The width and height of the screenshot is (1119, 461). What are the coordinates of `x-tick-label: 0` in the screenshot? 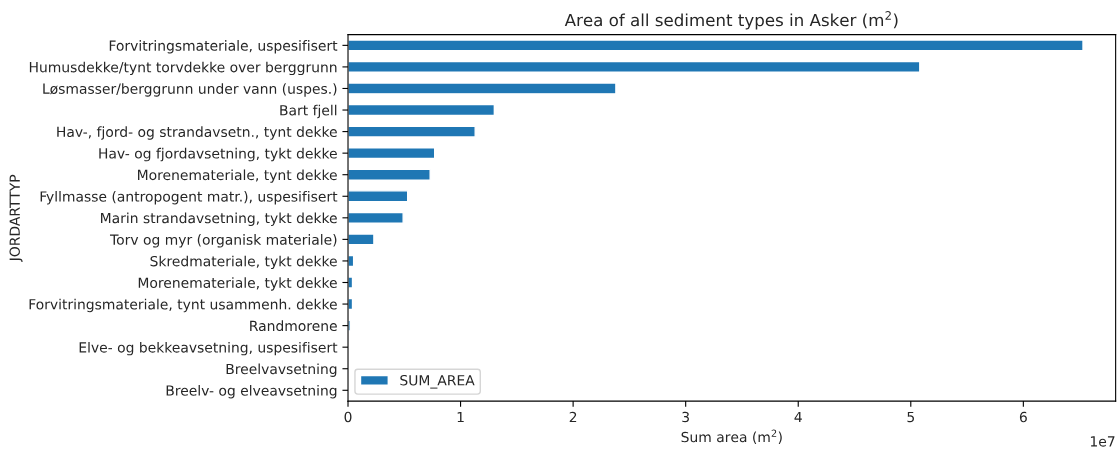 It's located at (348, 417).